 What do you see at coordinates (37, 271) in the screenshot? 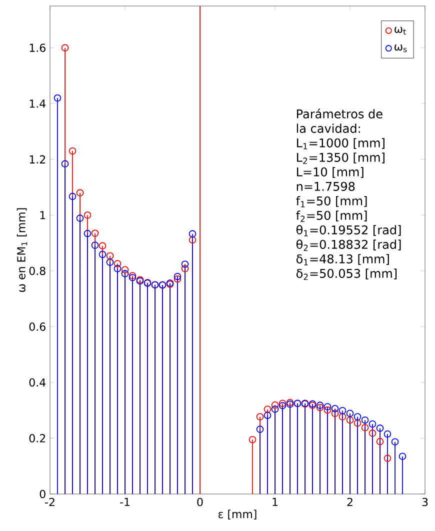
I see `y-tick-label: 0.8` at bounding box center [37, 271].